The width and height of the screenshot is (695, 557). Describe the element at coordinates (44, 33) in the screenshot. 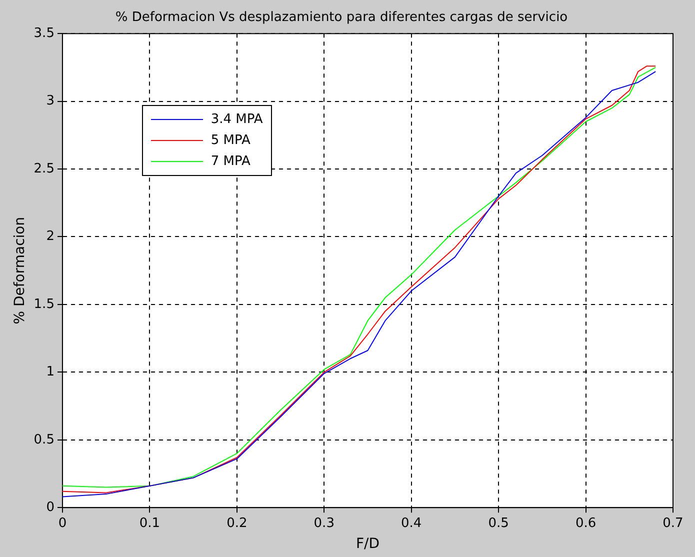

I see `y-tick-label: 3.5` at that location.